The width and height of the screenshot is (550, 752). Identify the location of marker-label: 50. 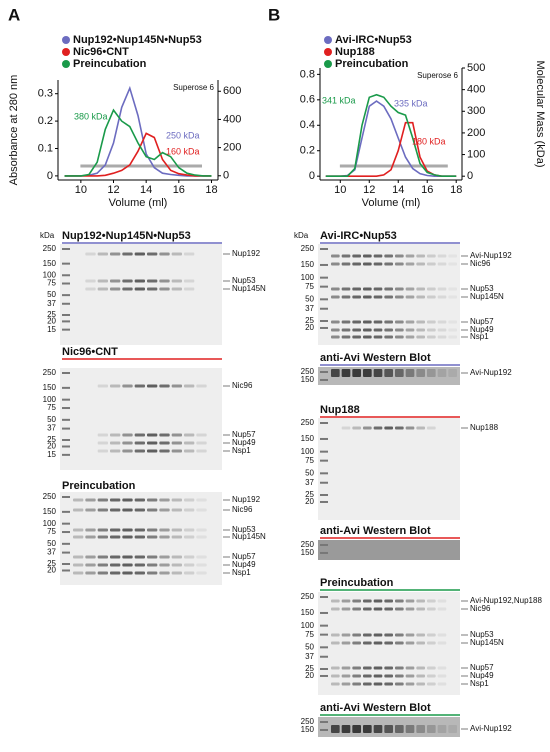
(51, 294).